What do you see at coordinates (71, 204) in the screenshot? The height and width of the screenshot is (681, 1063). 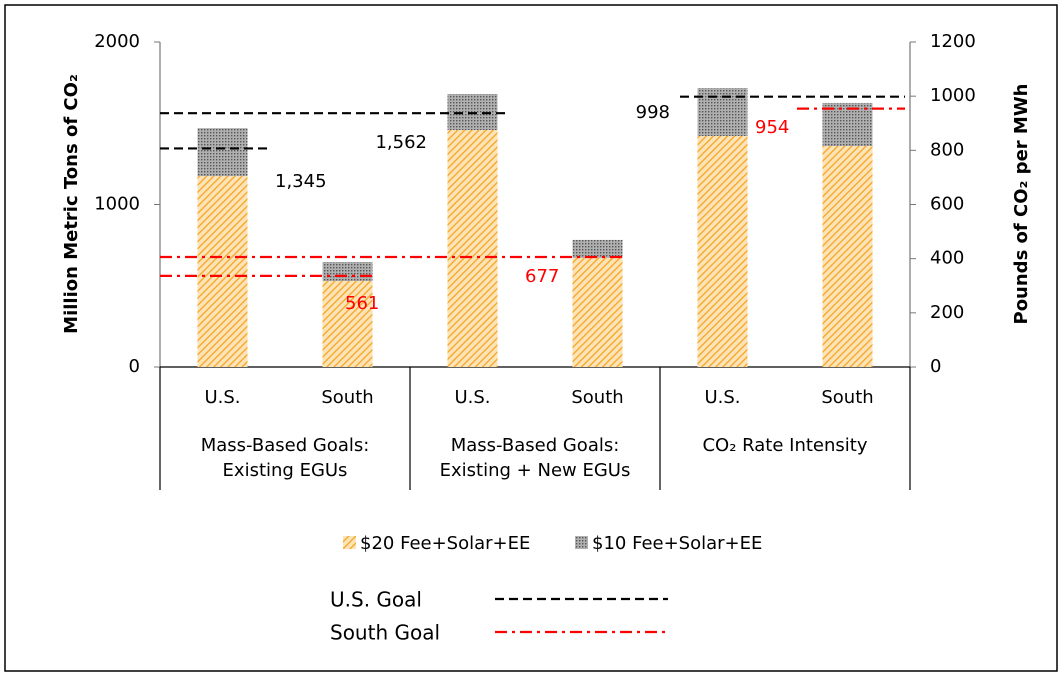 I see `y-axis-title: Million Metric Tons of CO₂` at bounding box center [71, 204].